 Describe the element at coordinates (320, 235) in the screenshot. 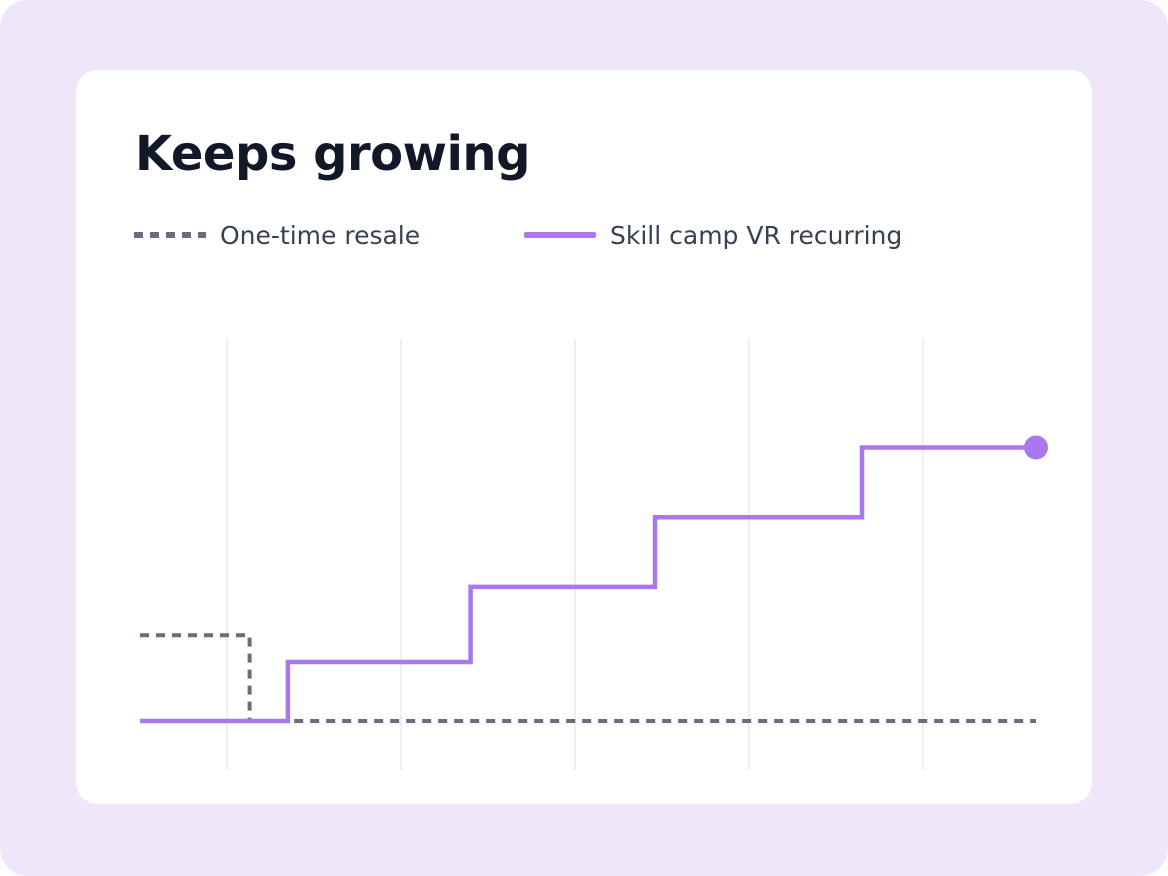

I see `legend-label-one-time-resale: One-time resale` at that location.